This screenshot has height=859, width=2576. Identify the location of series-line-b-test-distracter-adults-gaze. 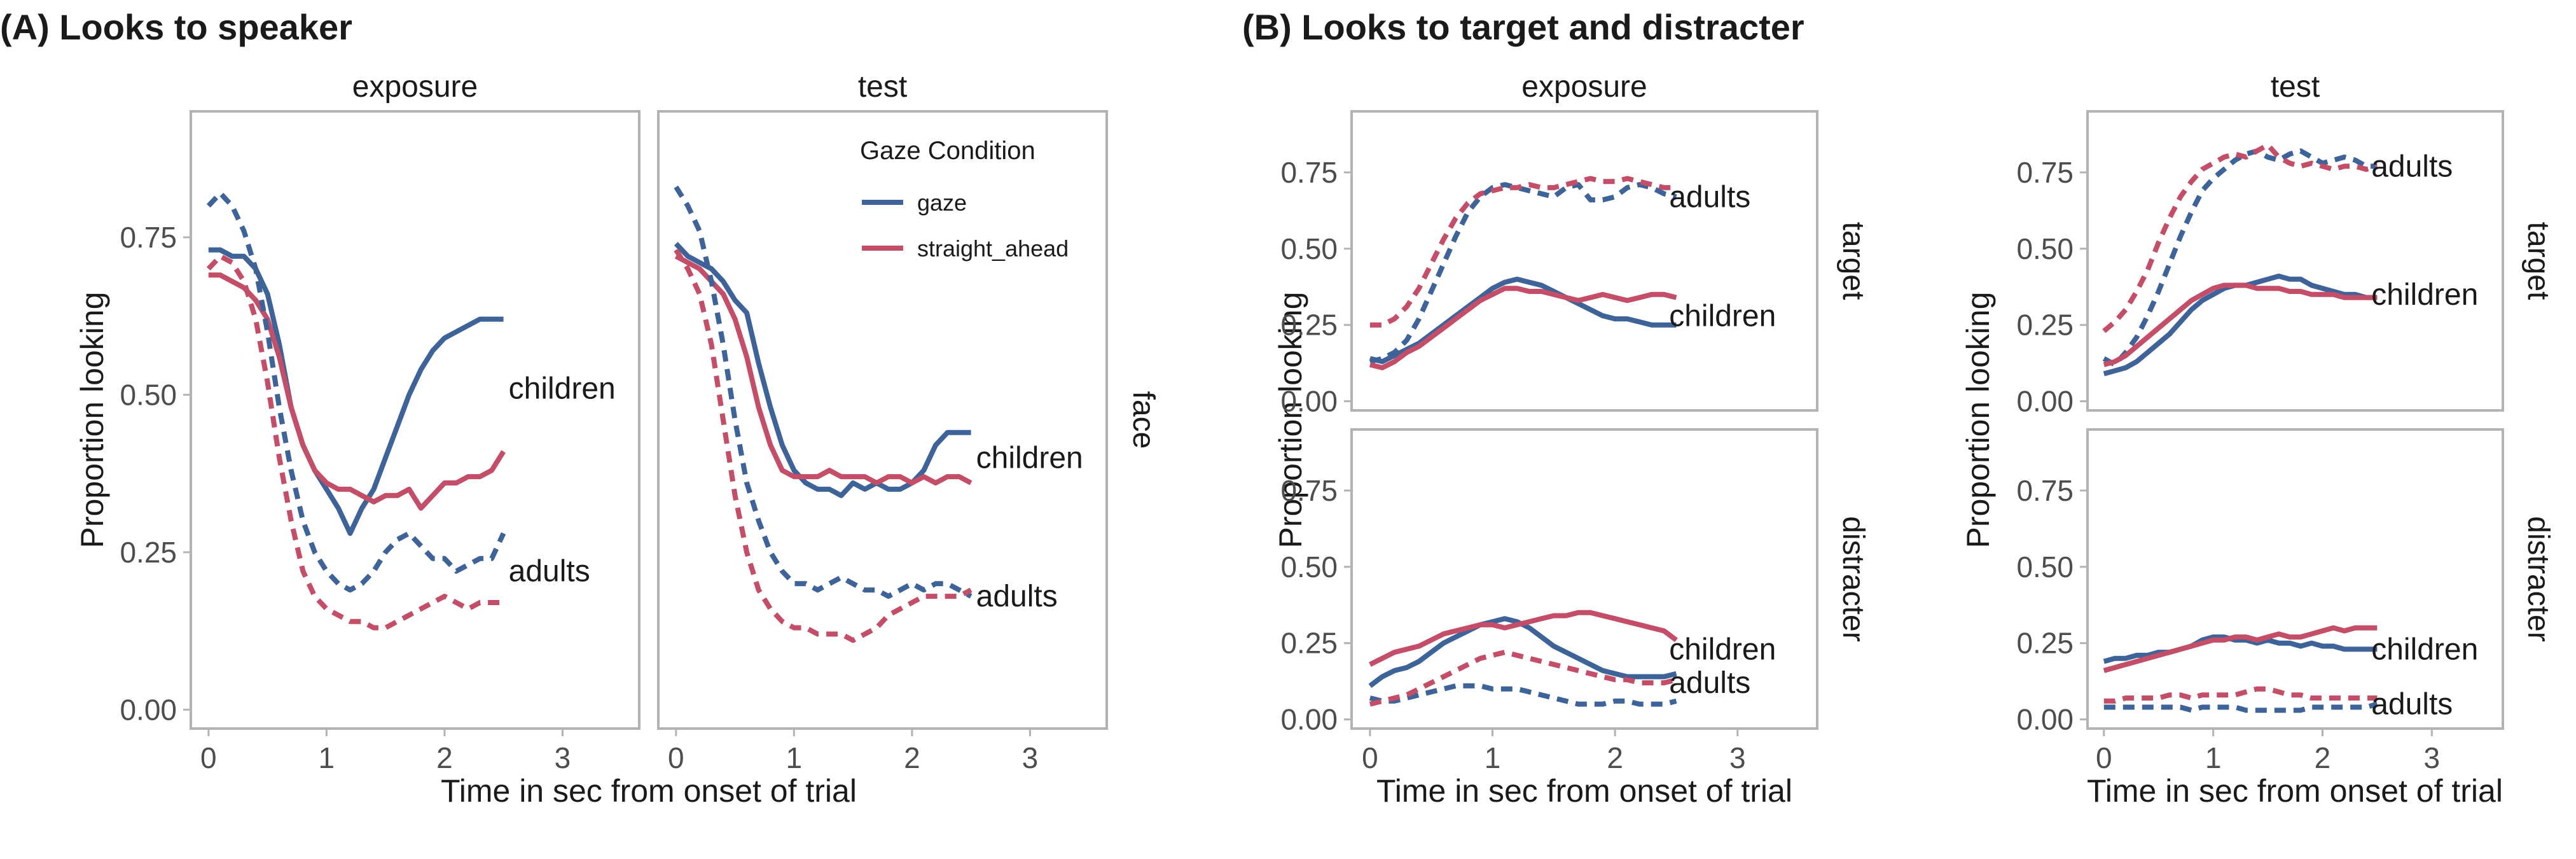
(2240, 707).